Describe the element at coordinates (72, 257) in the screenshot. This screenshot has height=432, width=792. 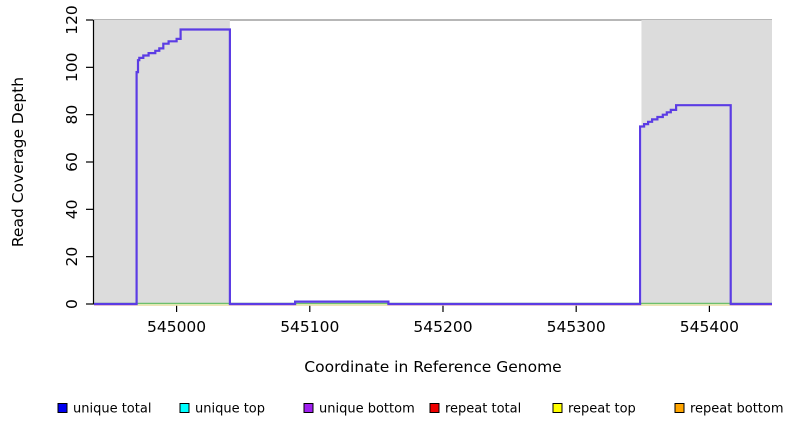
I see `y-tick-label: 20` at that location.